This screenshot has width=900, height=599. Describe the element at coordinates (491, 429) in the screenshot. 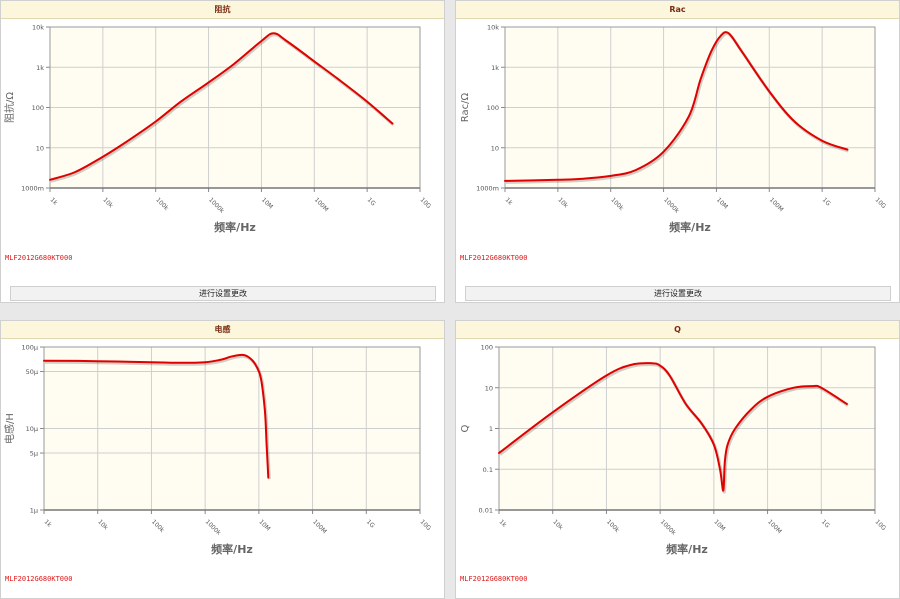

I see `y-tick-label: 1` at that location.